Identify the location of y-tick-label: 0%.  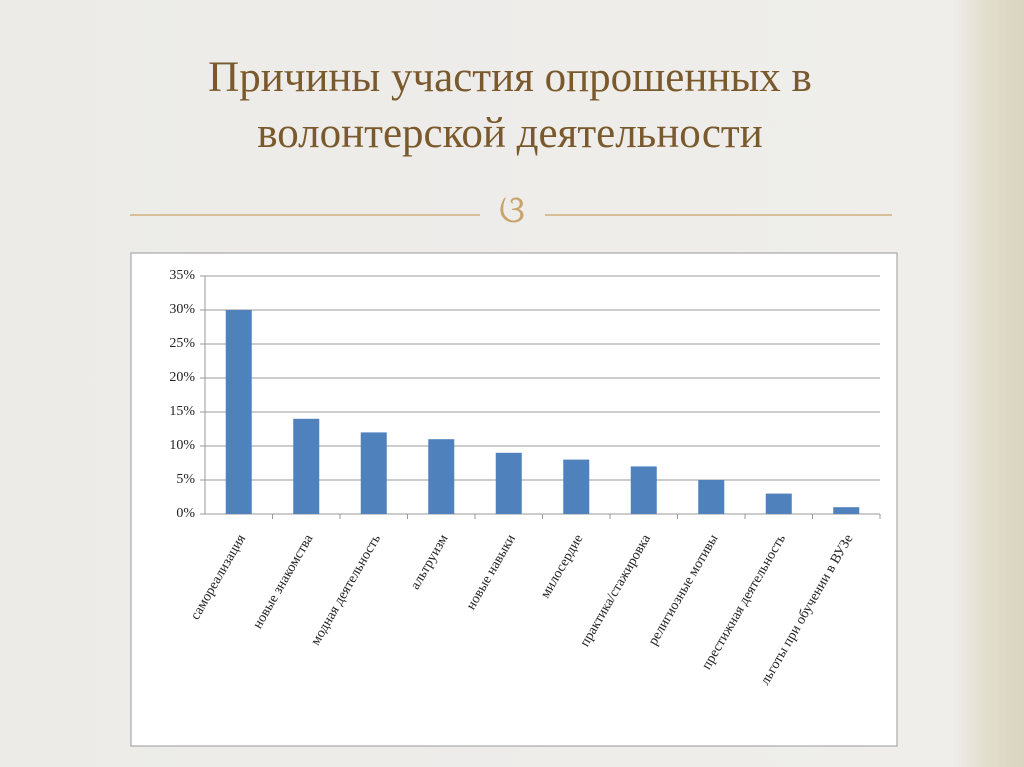
(185, 513).